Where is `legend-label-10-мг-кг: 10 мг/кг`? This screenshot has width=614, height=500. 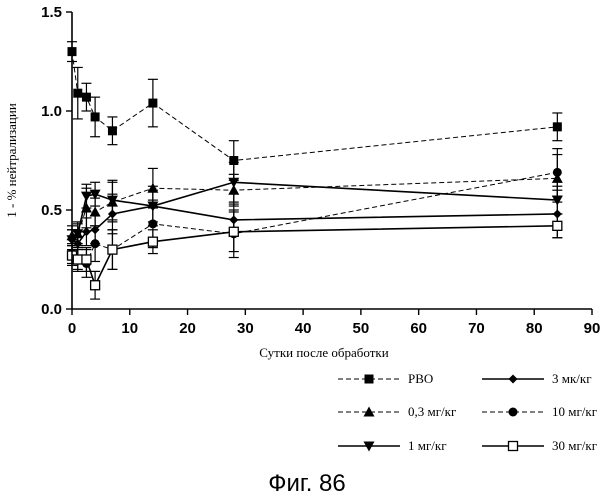 legend-label-10-мг-кг: 10 мг/кг is located at coordinates (574, 411).